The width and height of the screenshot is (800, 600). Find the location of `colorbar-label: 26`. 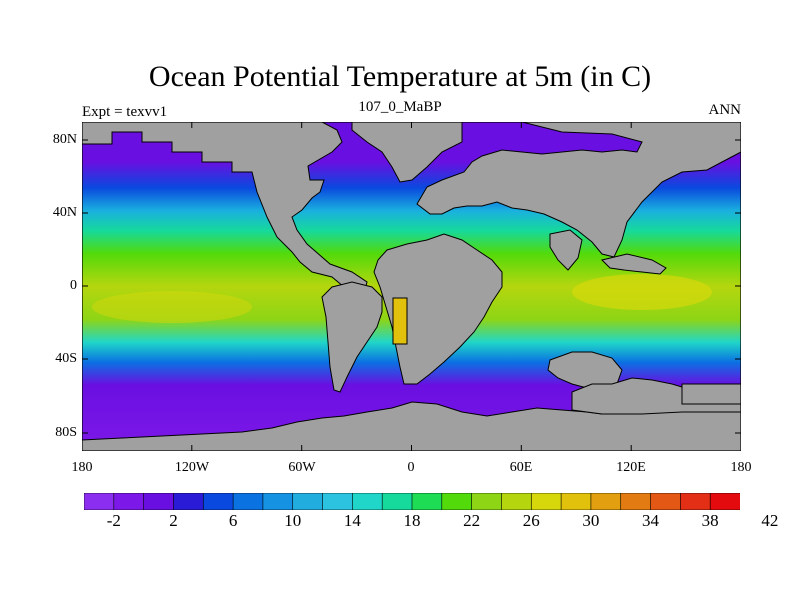

colorbar-label: 26 is located at coordinates (531, 520).